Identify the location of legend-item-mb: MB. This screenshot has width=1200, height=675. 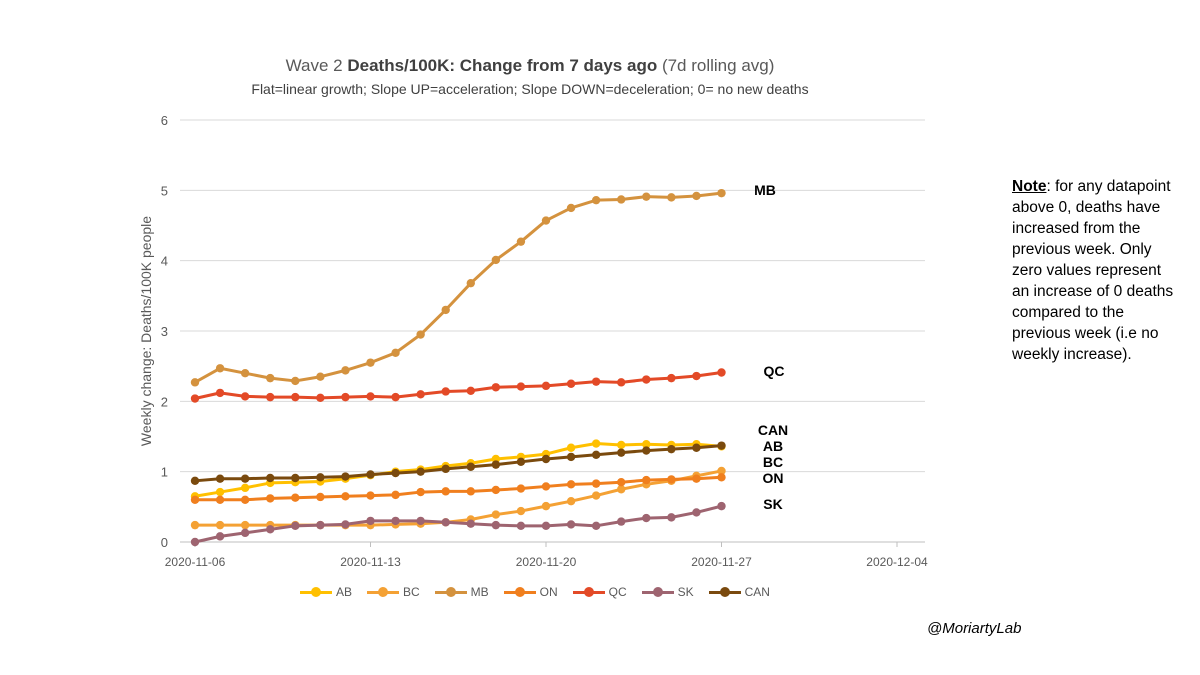
(461, 592).